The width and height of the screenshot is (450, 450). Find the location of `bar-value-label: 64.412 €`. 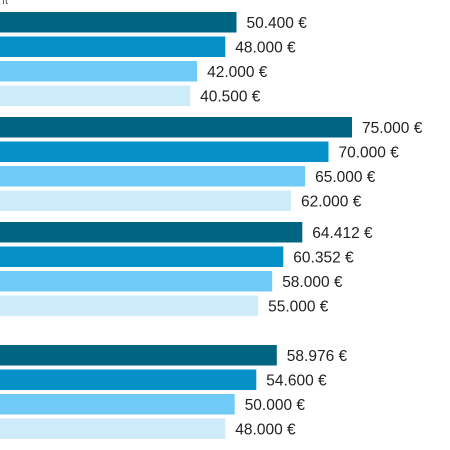

bar-value-label: 64.412 € is located at coordinates (342, 233).